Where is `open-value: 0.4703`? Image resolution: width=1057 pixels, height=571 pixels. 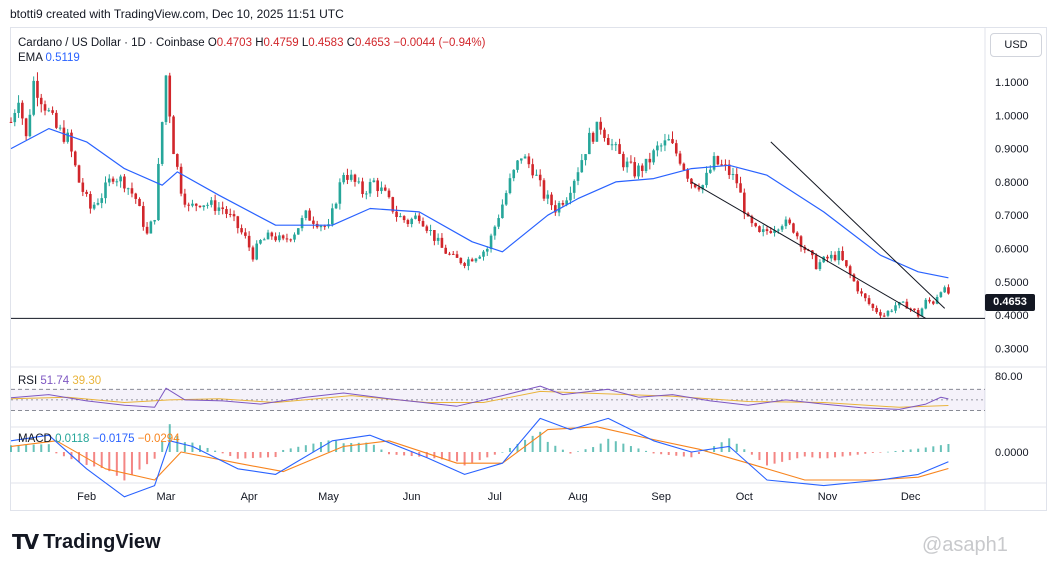
open-value: 0.4703 is located at coordinates (234, 43).